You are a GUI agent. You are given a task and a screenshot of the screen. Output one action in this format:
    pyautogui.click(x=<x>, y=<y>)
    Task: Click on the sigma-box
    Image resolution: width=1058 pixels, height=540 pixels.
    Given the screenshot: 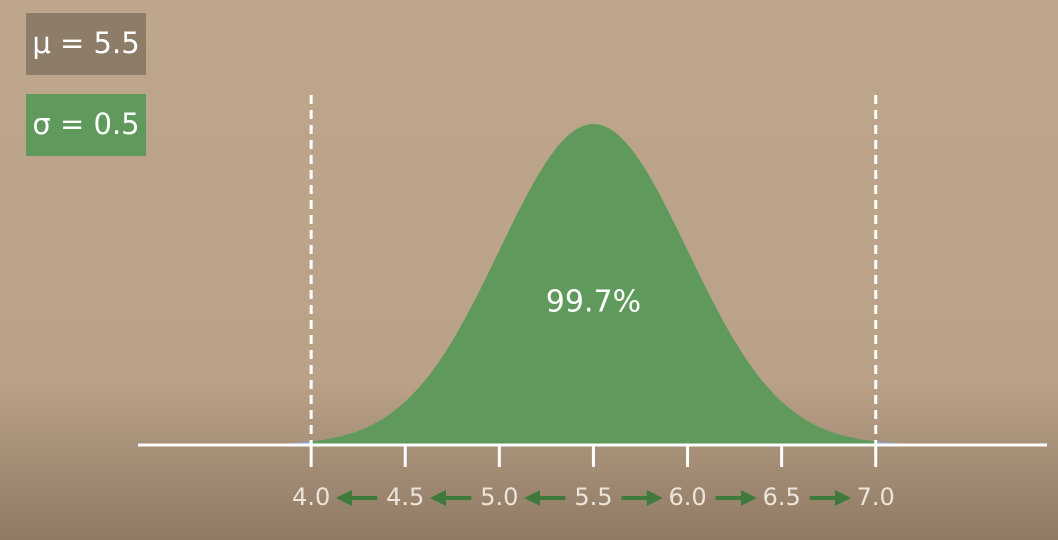 What is the action you would take?
    pyautogui.click(x=86, y=125)
    